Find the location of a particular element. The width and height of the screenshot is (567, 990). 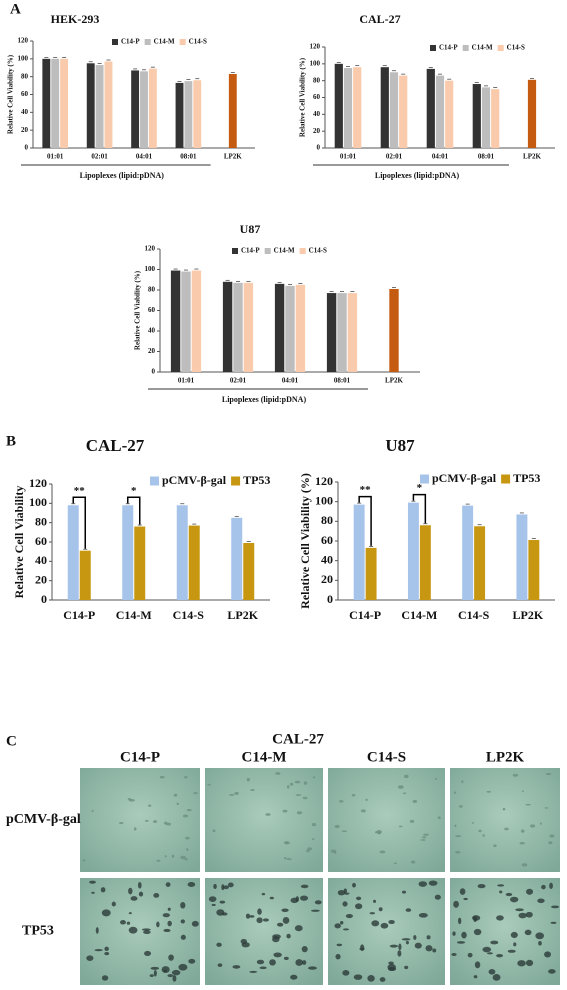

y-tick-label: 40 is located at coordinates (317, 114).